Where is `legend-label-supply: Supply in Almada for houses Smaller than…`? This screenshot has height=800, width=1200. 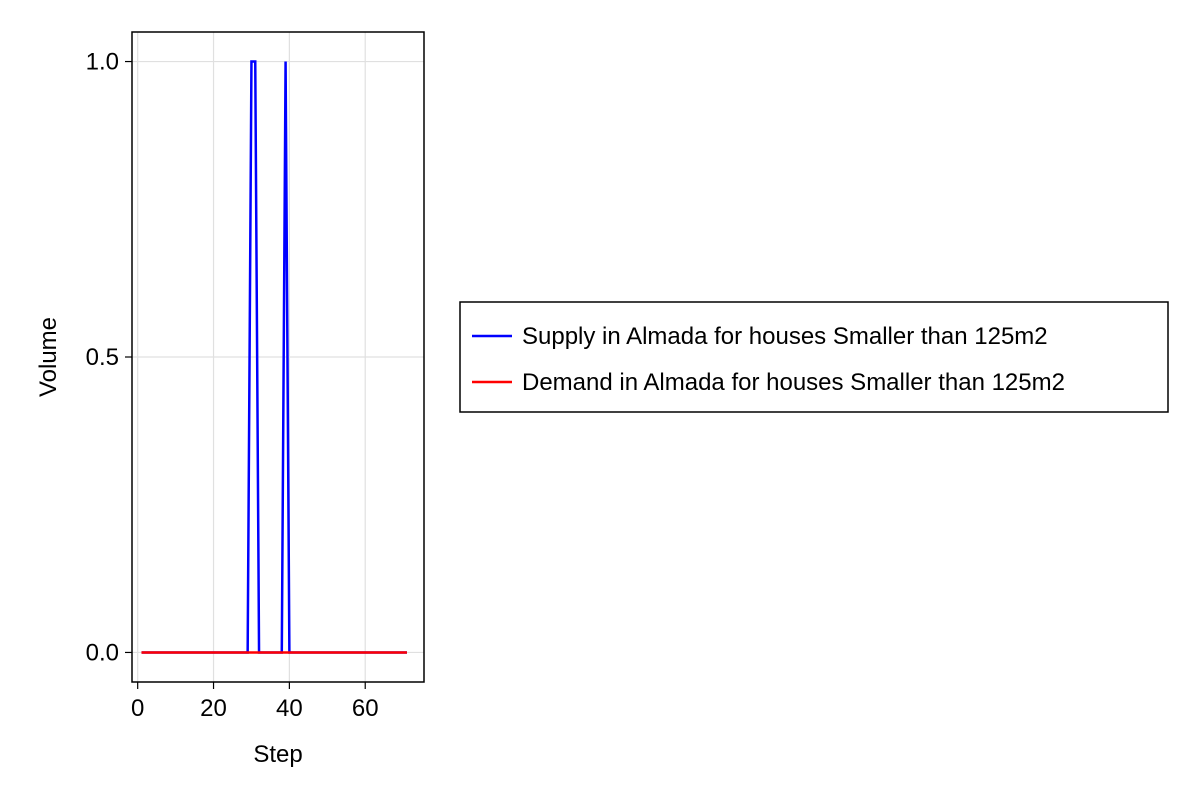
legend-label-supply: Supply in Almada for houses Smaller than… is located at coordinates (785, 336).